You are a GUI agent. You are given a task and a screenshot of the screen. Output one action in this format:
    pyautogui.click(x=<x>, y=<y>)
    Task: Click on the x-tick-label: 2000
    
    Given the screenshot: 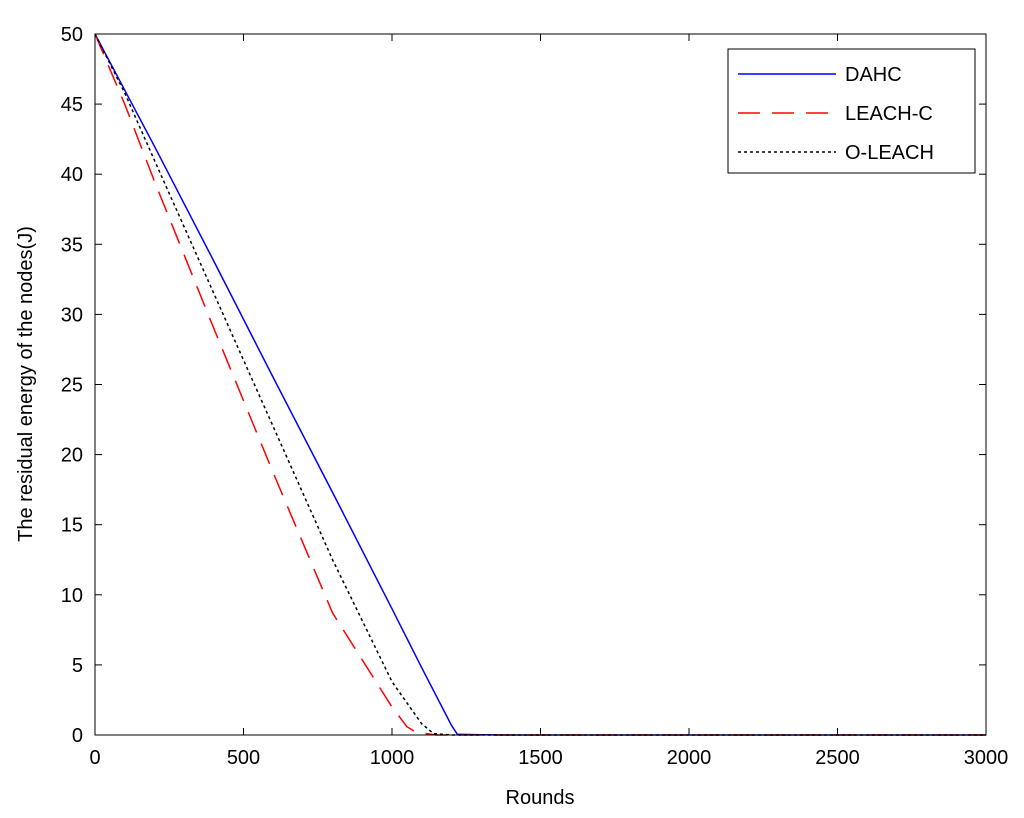 What is the action you would take?
    pyautogui.click(x=689, y=758)
    